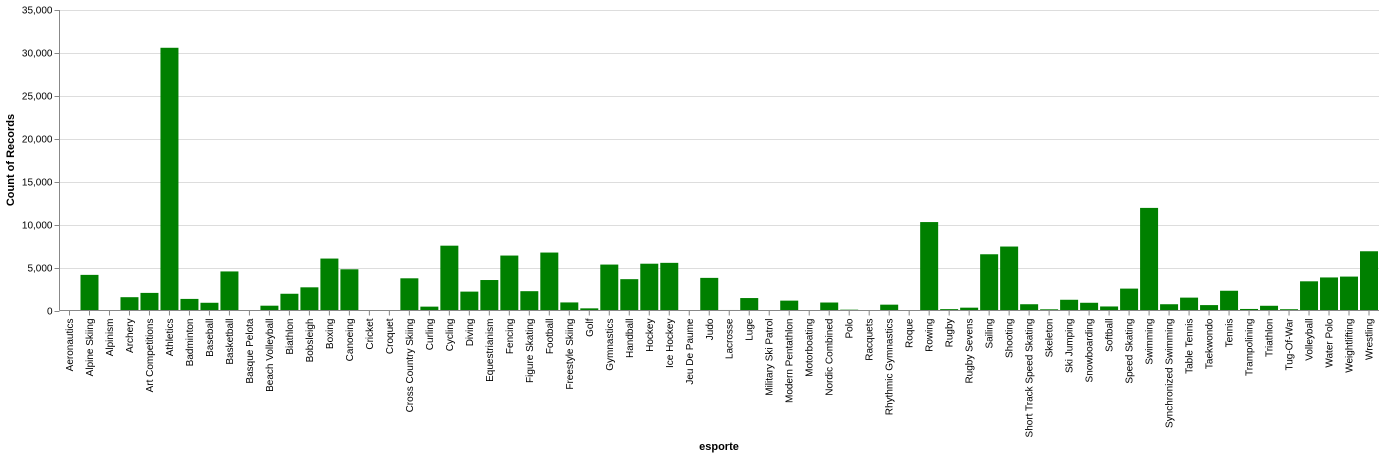 The height and width of the screenshot is (457, 1383). Describe the element at coordinates (430, 335) in the screenshot. I see `x-tick-label: Curling` at that location.